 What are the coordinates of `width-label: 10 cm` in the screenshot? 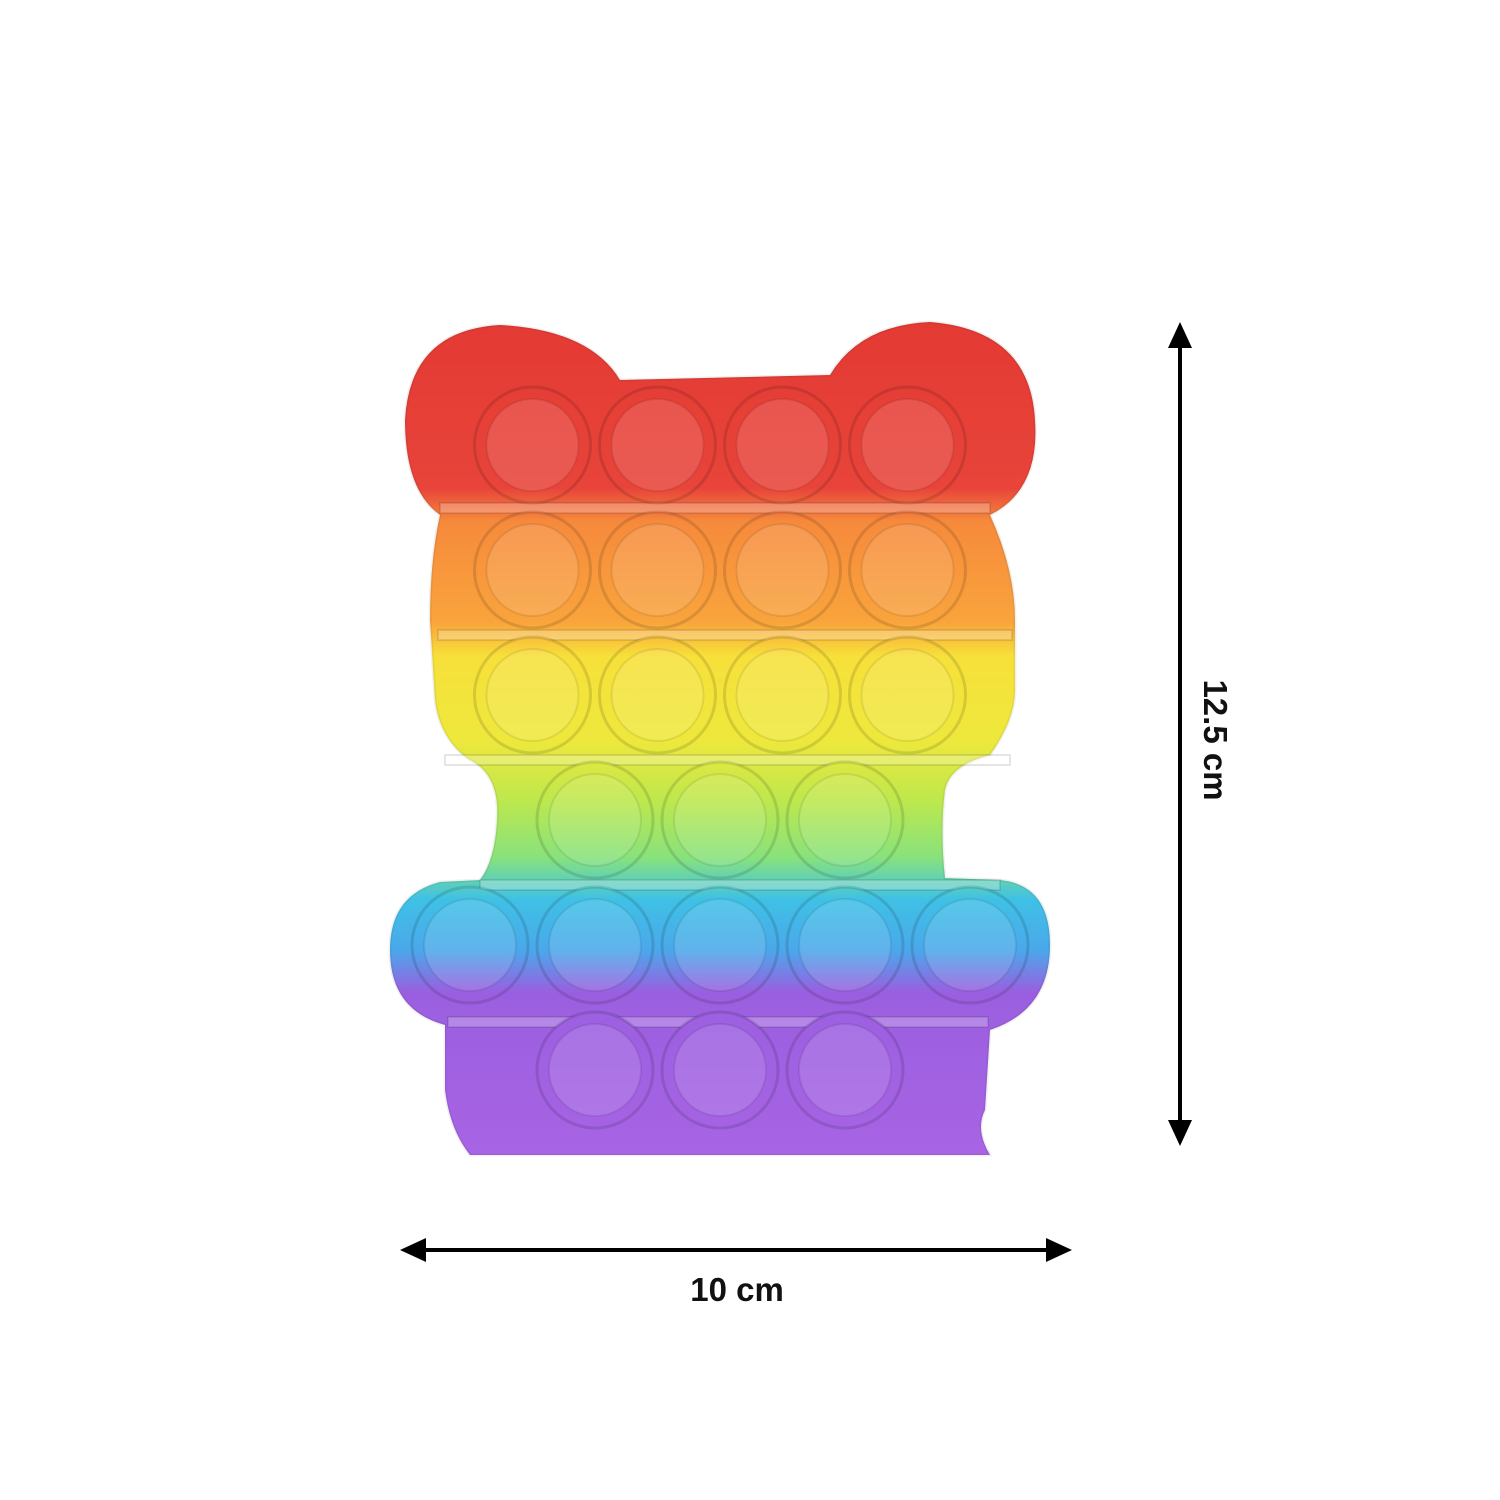 It's located at (737, 1289).